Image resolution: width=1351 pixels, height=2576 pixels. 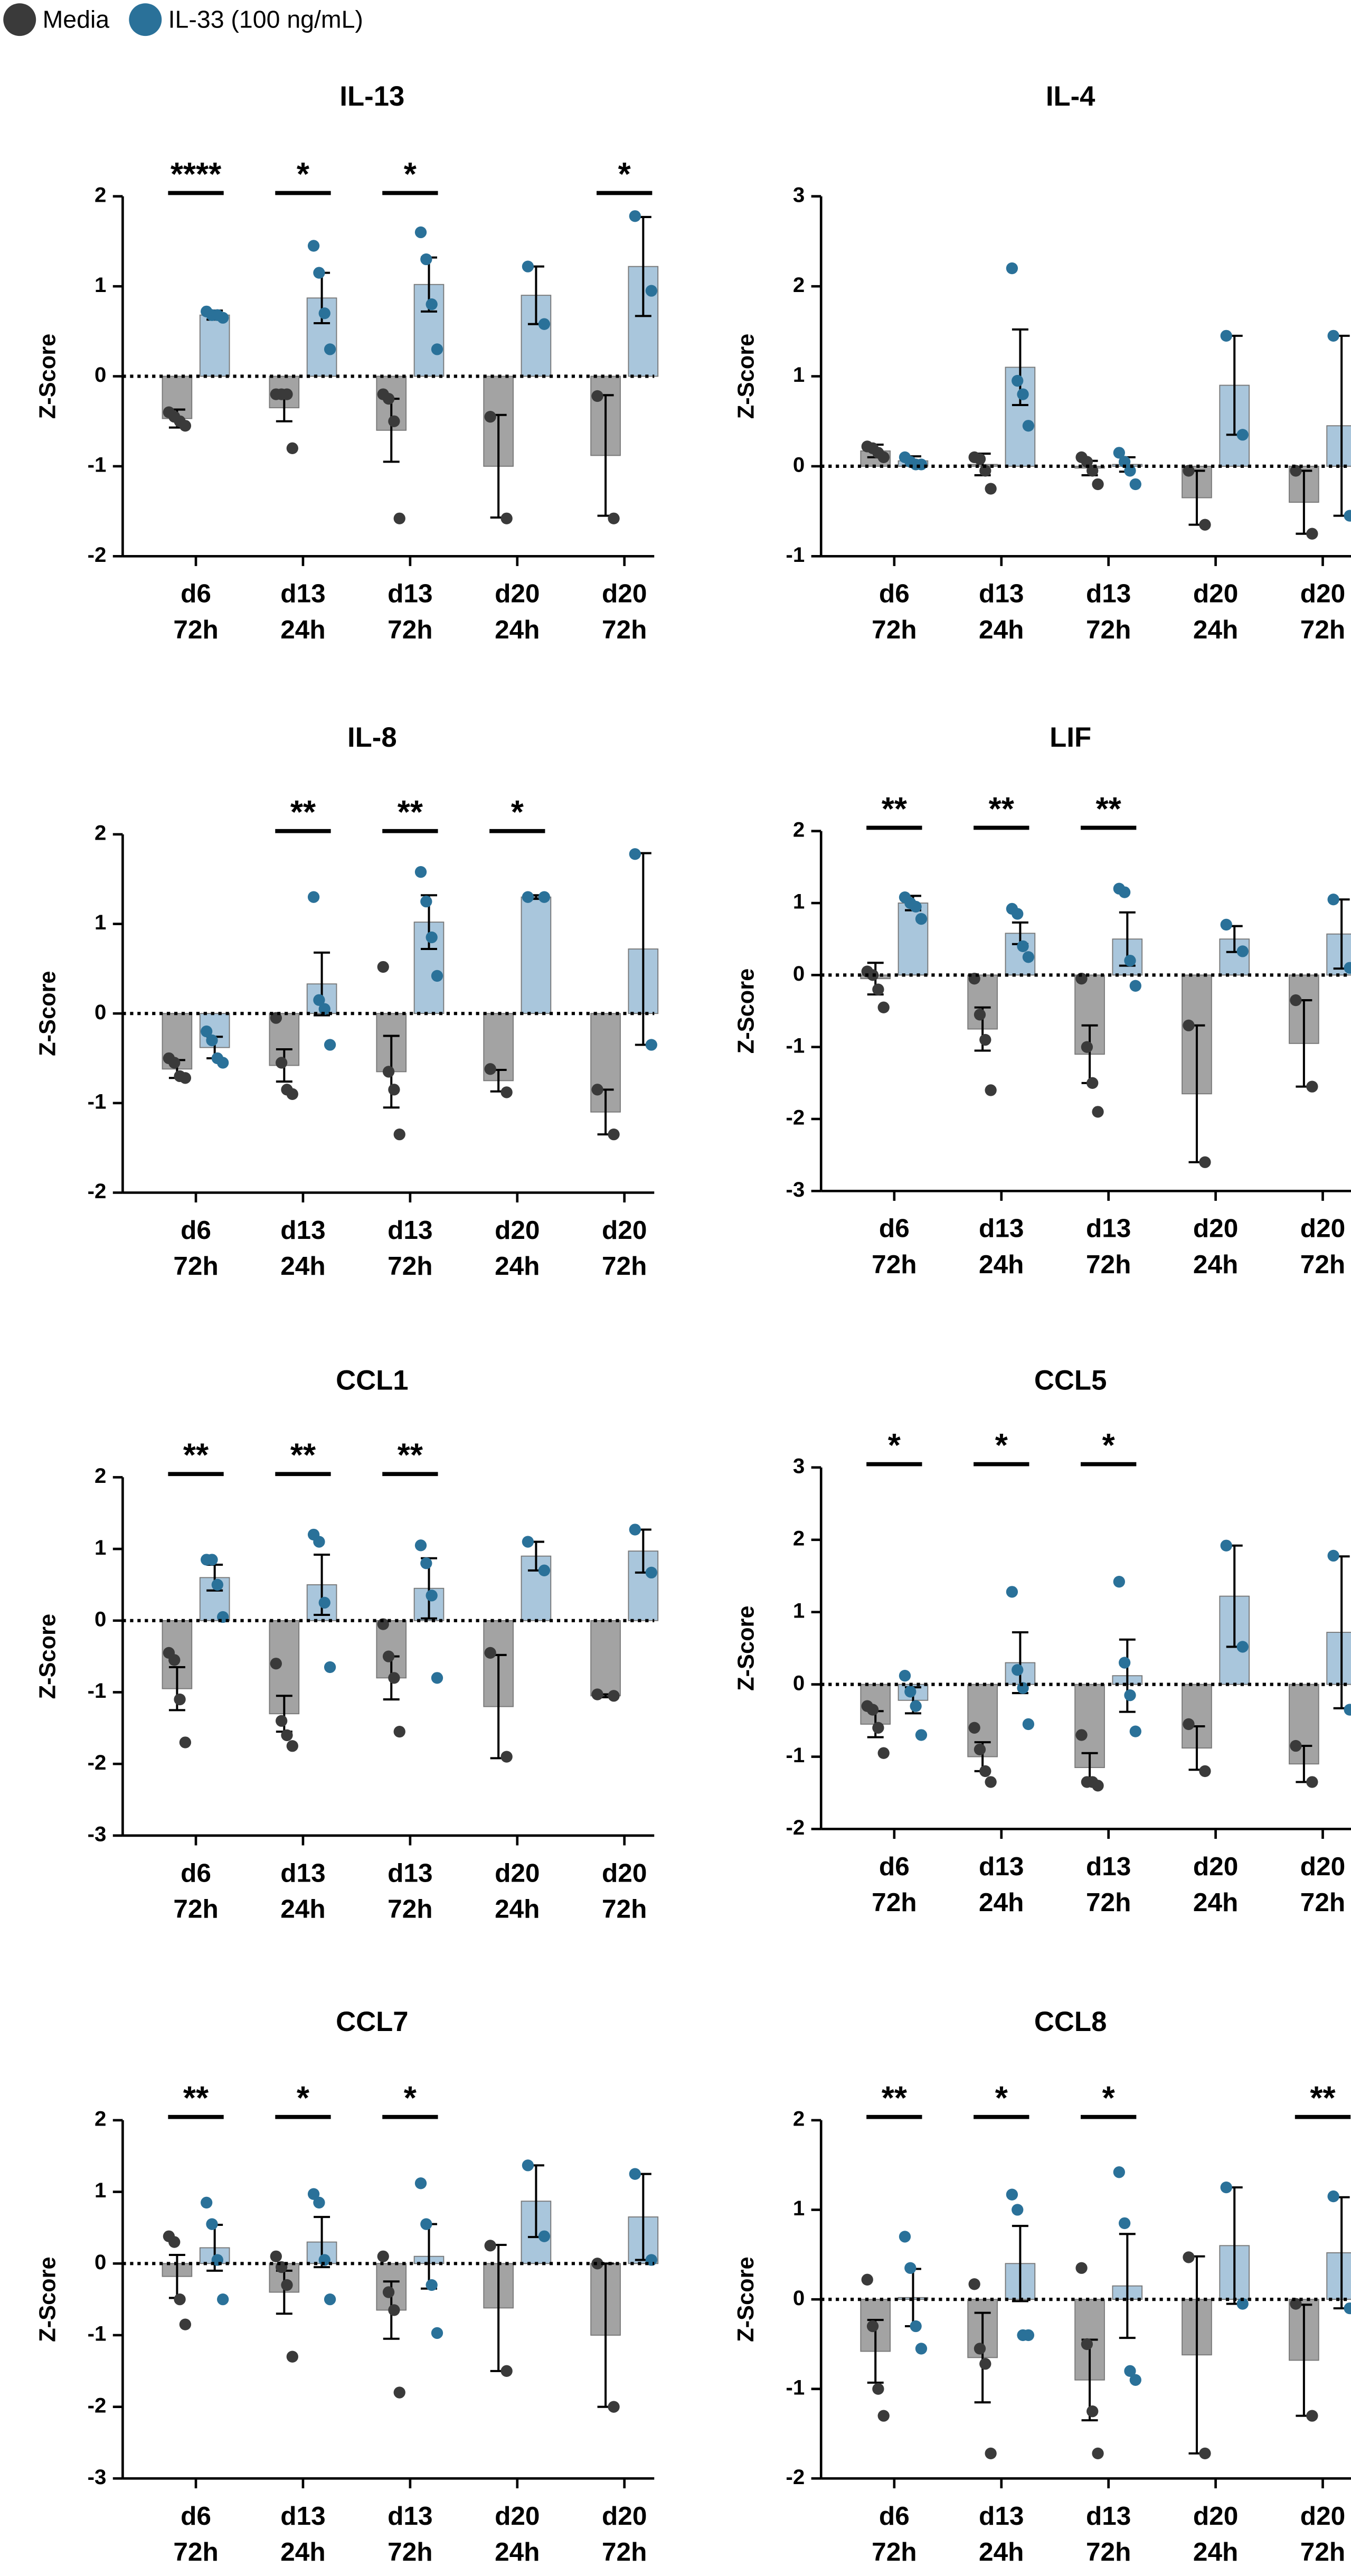 I want to click on x-tick-label: d6, so click(x=196, y=1230).